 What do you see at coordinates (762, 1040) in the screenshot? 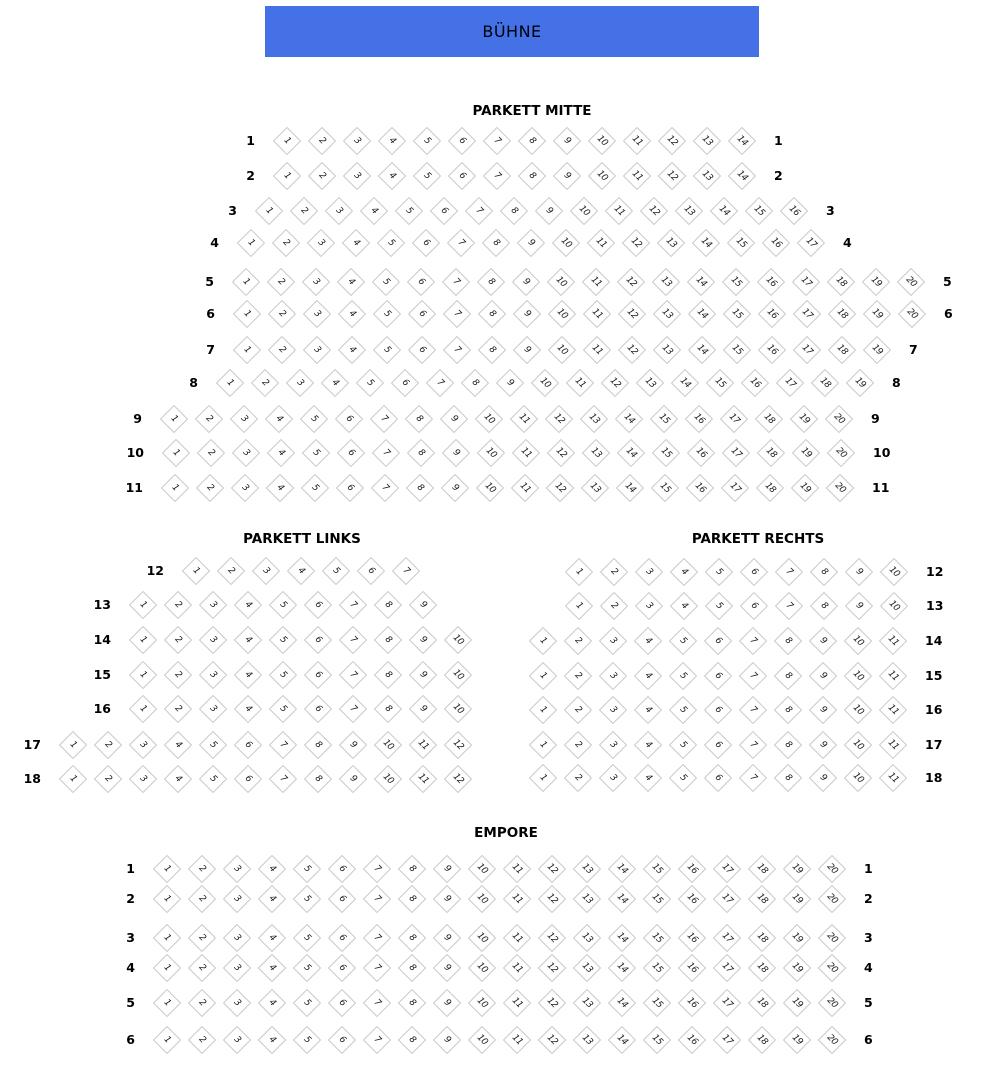
I see `seat-empore-row6-18: 18` at bounding box center [762, 1040].